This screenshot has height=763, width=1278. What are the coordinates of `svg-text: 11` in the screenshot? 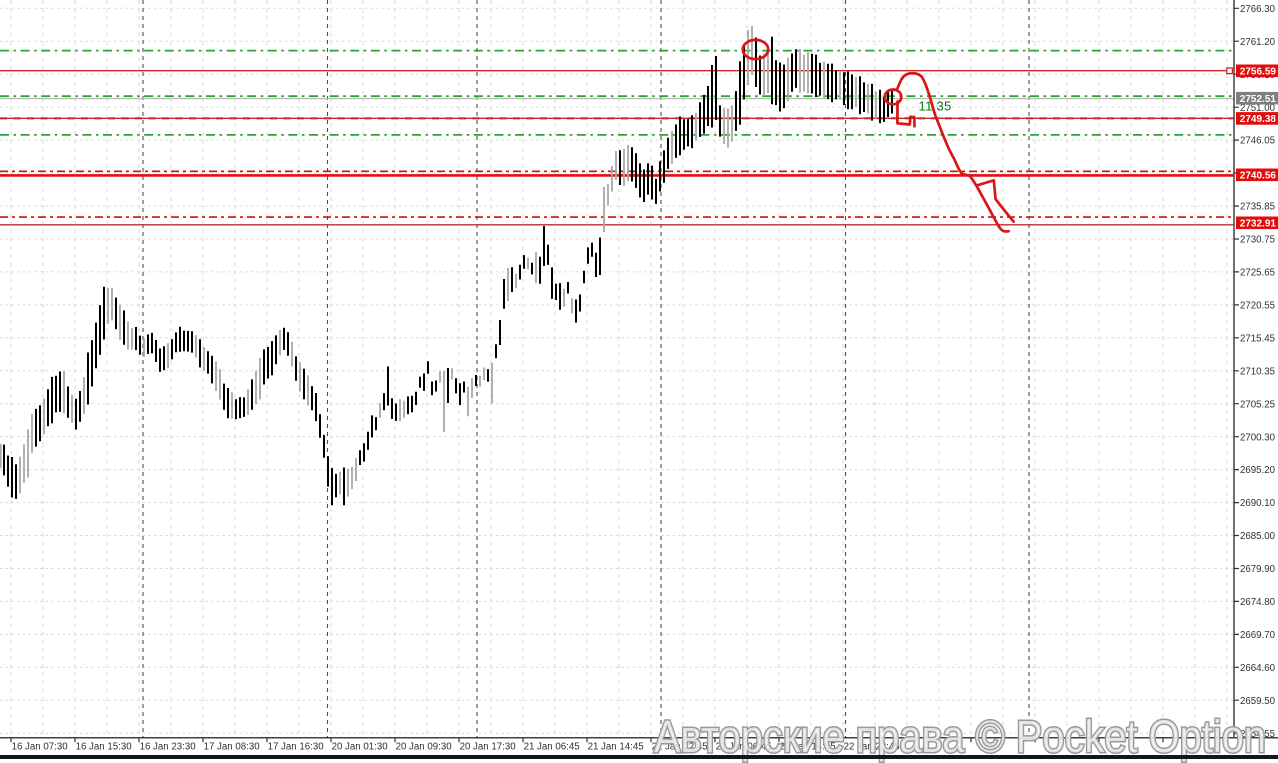 It's located at (926, 106).